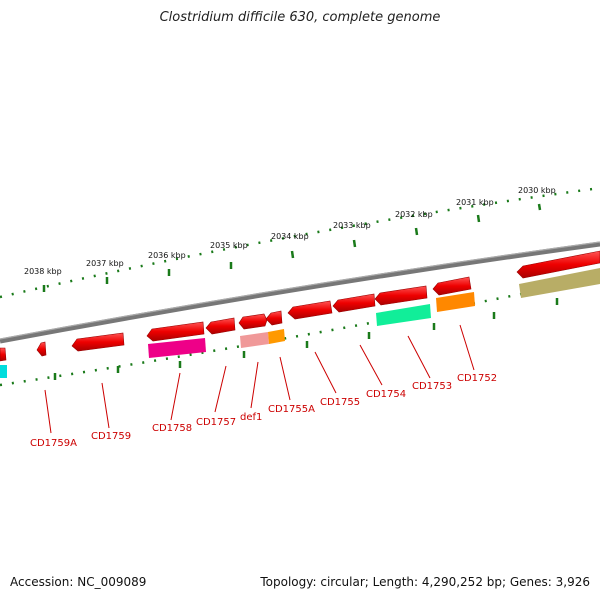  Describe the element at coordinates (105, 263) in the screenshot. I see `scale-label: 2037 kbp` at that location.